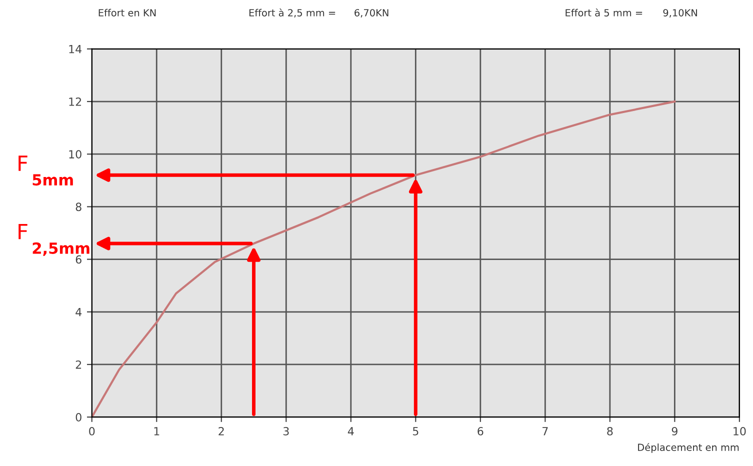 Image resolution: width=753 pixels, height=466 pixels. What do you see at coordinates (79, 364) in the screenshot?
I see `y-tick-label: 2` at bounding box center [79, 364].